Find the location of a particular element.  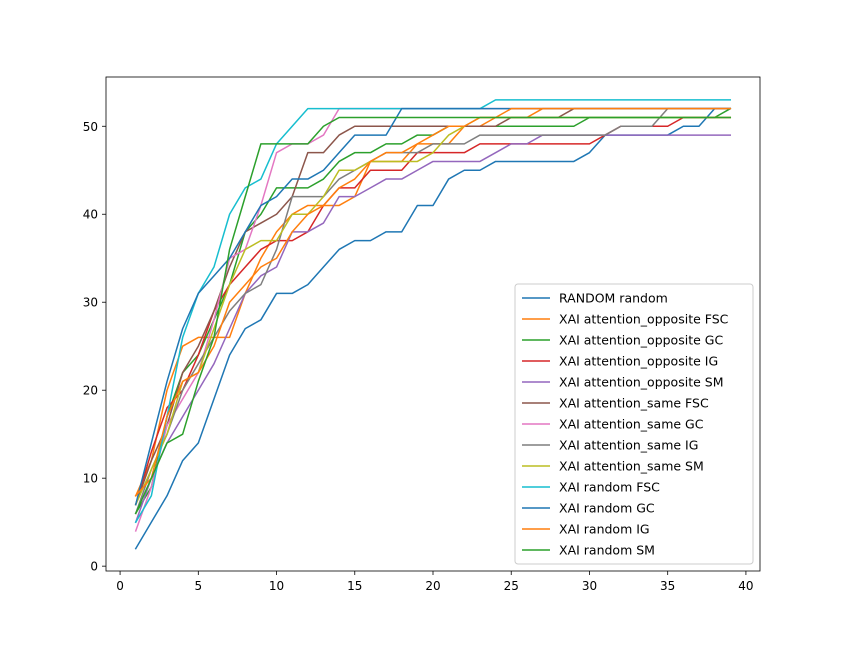

x-tick-label: 30 is located at coordinates (589, 586).